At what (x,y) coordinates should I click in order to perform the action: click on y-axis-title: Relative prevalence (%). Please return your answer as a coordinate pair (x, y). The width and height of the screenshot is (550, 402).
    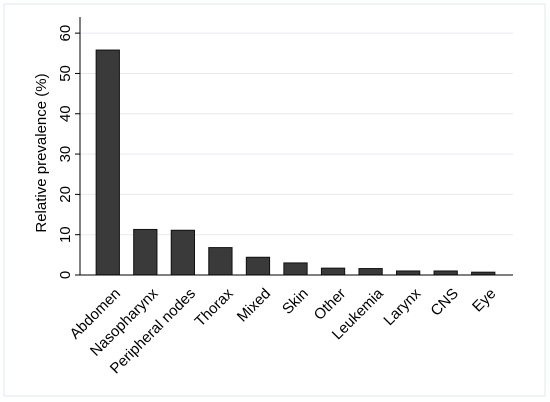
    Looking at the image, I should click on (41, 152).